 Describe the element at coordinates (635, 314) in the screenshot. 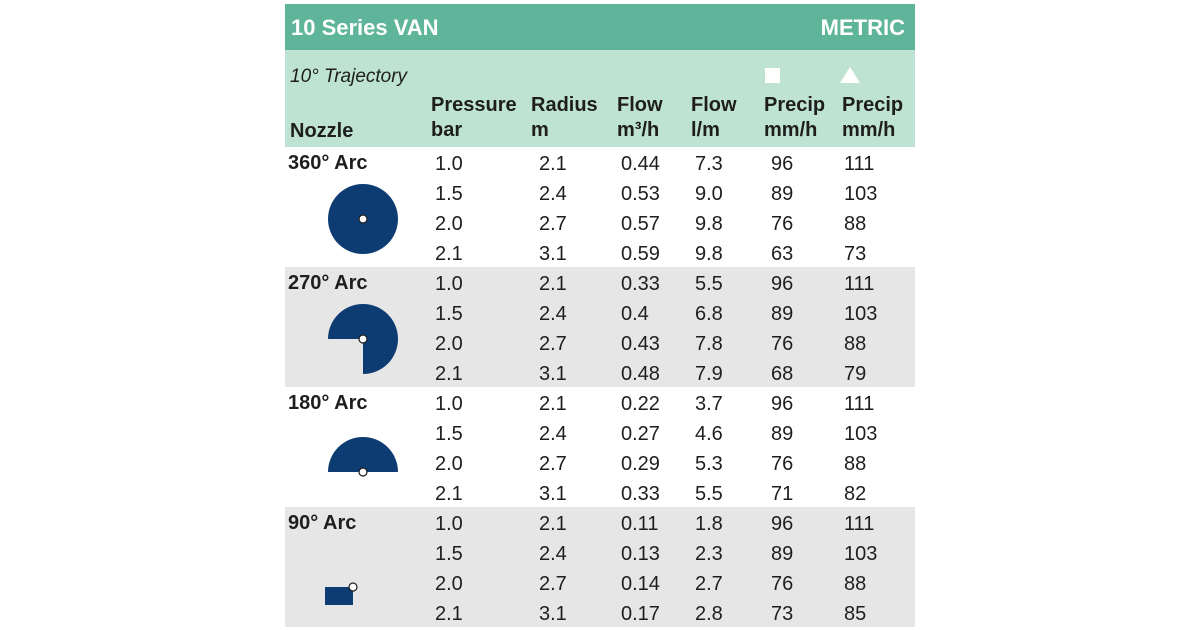

I see `table-cell: 0.4` at that location.